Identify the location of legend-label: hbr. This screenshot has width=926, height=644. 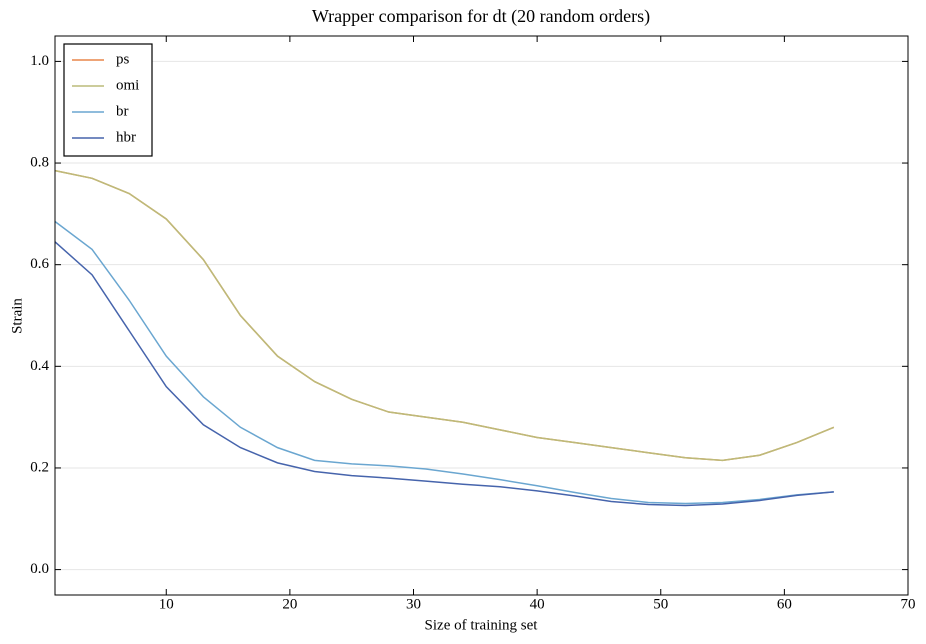
(126, 137).